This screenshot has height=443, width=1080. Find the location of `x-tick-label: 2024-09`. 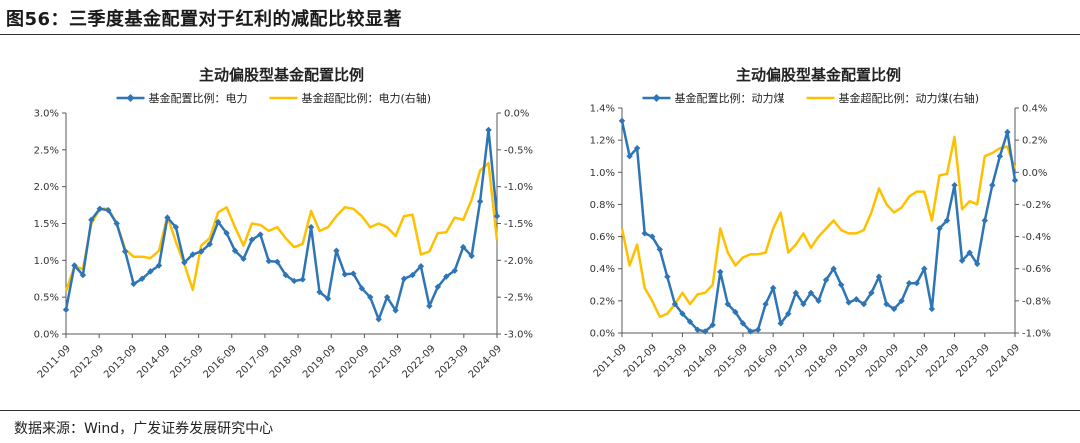

x-tick-label: 2024-09 is located at coordinates (1003, 360).